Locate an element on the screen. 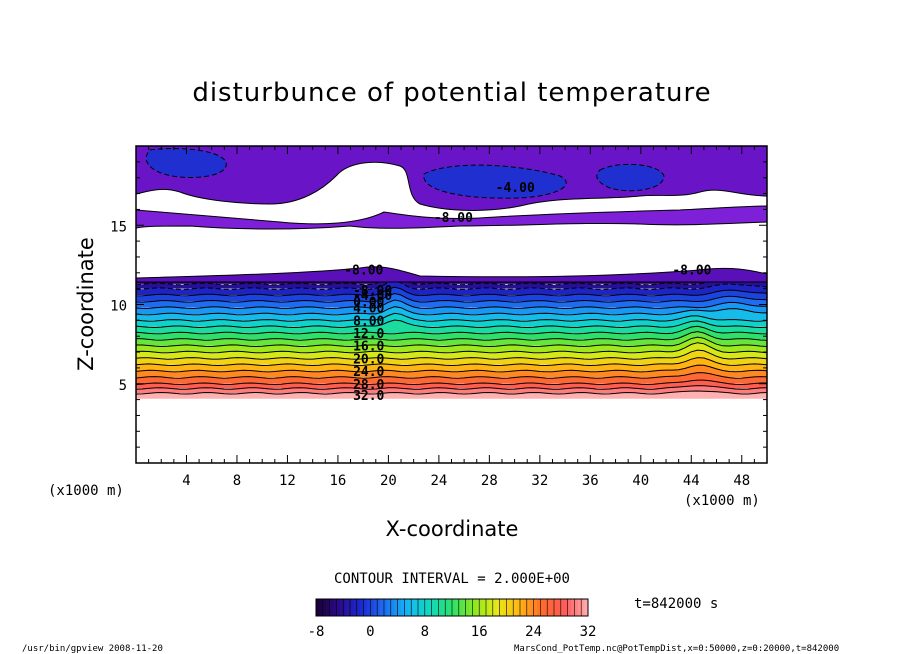 This screenshot has height=654, width=904. y-axis-label: Z-coordinate is located at coordinates (86, 304).